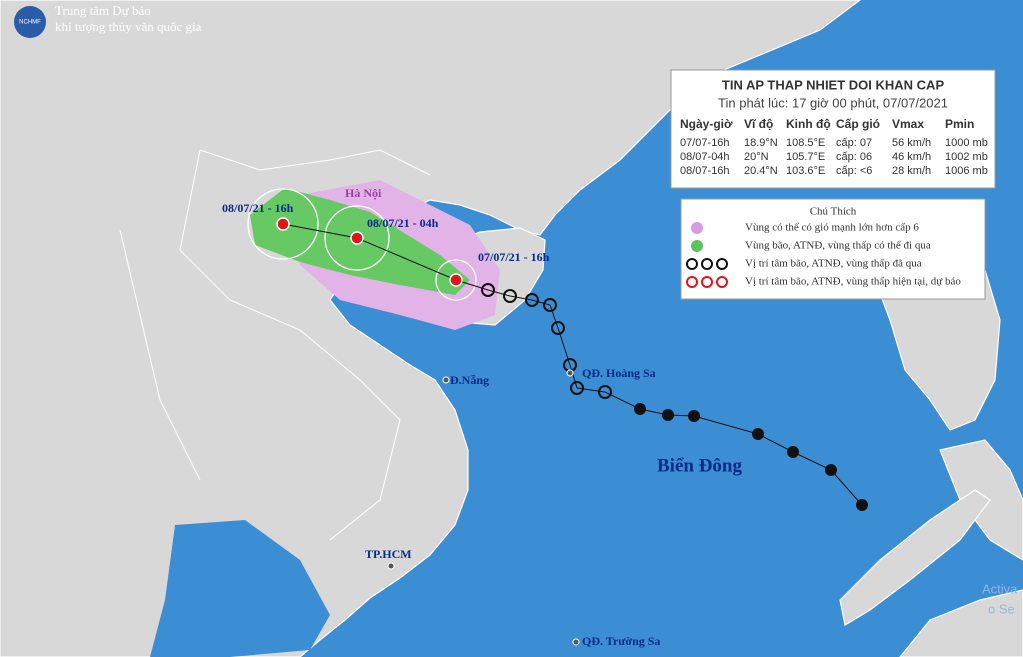 The height and width of the screenshot is (657, 1023). Describe the element at coordinates (363, 193) in the screenshot. I see `place-label: Hà Nội` at that location.